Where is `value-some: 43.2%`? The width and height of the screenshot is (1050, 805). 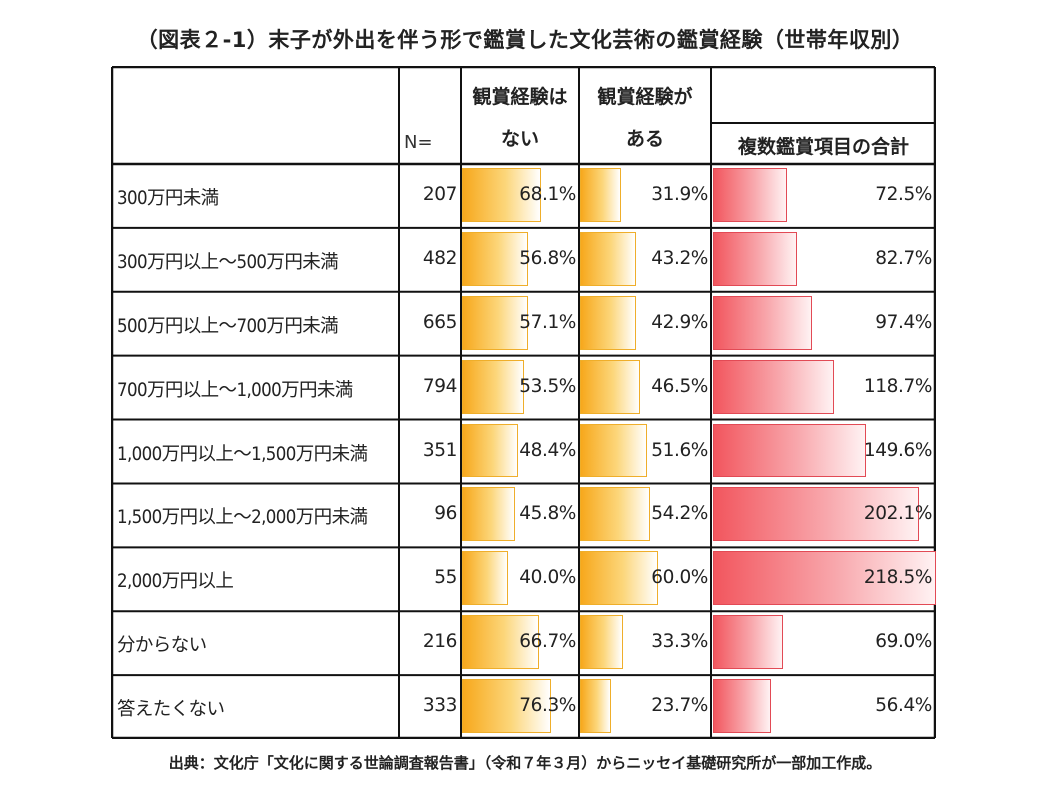 value-some: 43.2% is located at coordinates (679, 258).